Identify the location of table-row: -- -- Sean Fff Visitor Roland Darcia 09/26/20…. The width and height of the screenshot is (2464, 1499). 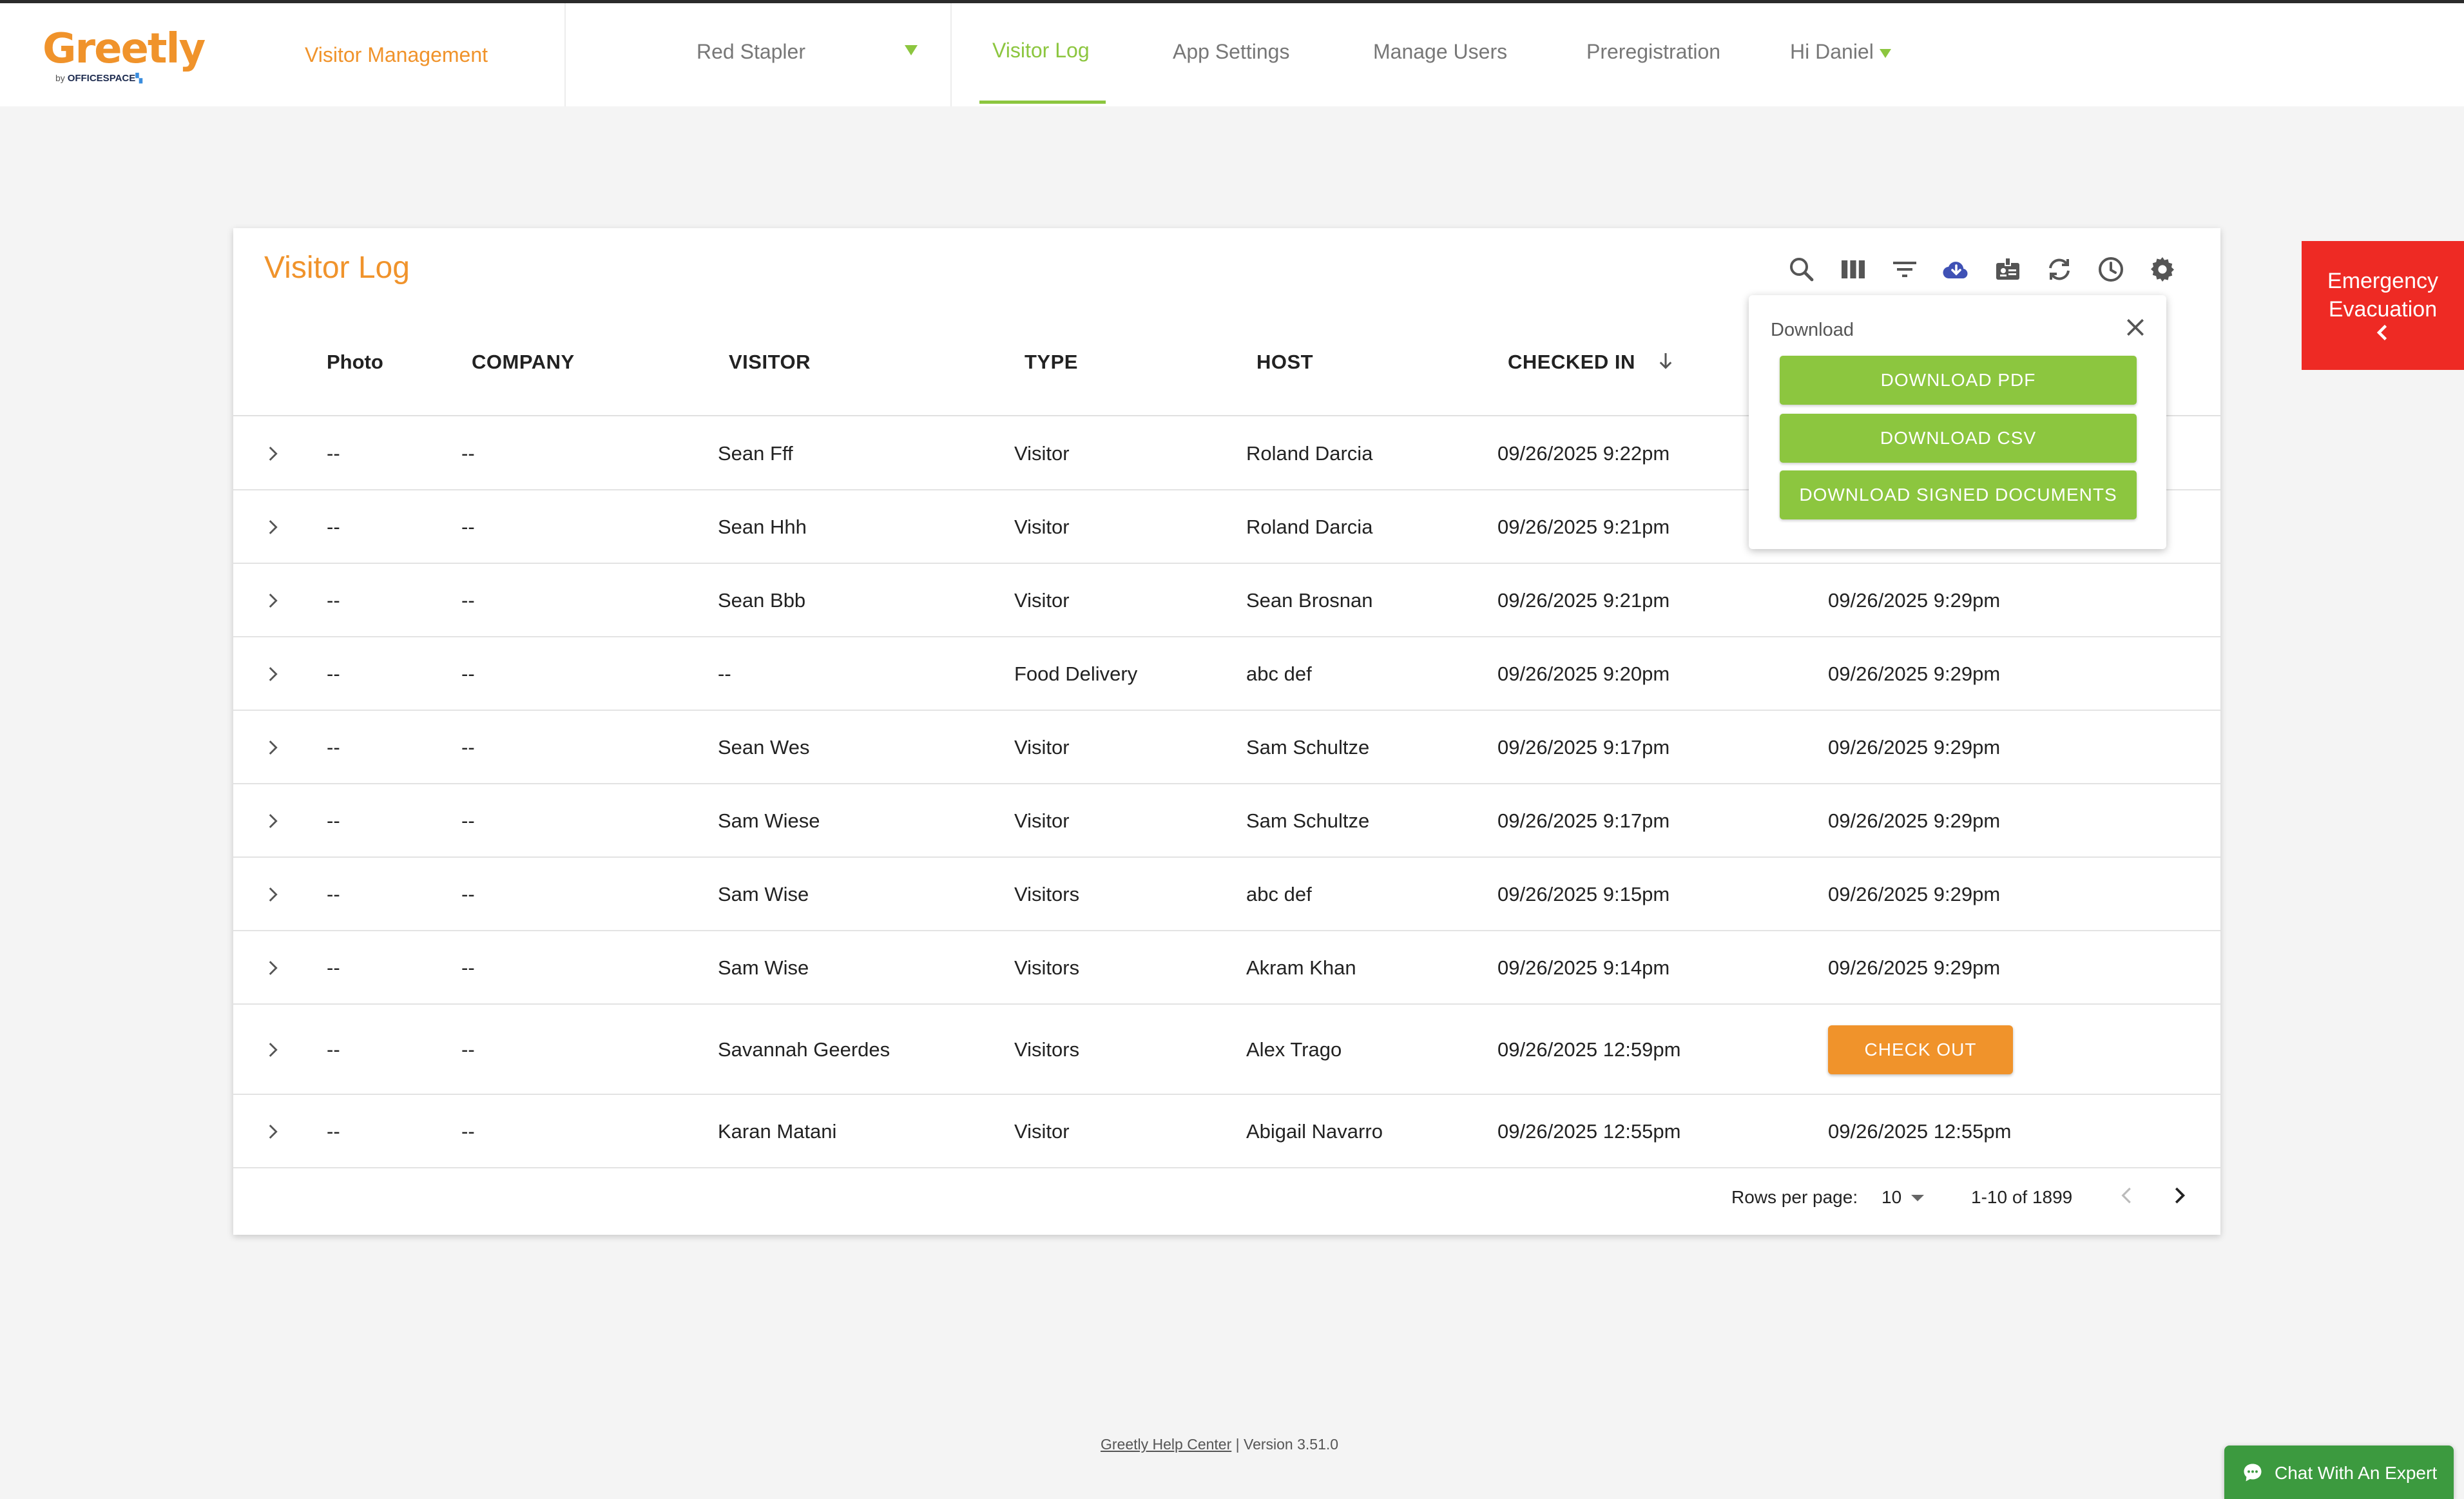
(1226, 453).